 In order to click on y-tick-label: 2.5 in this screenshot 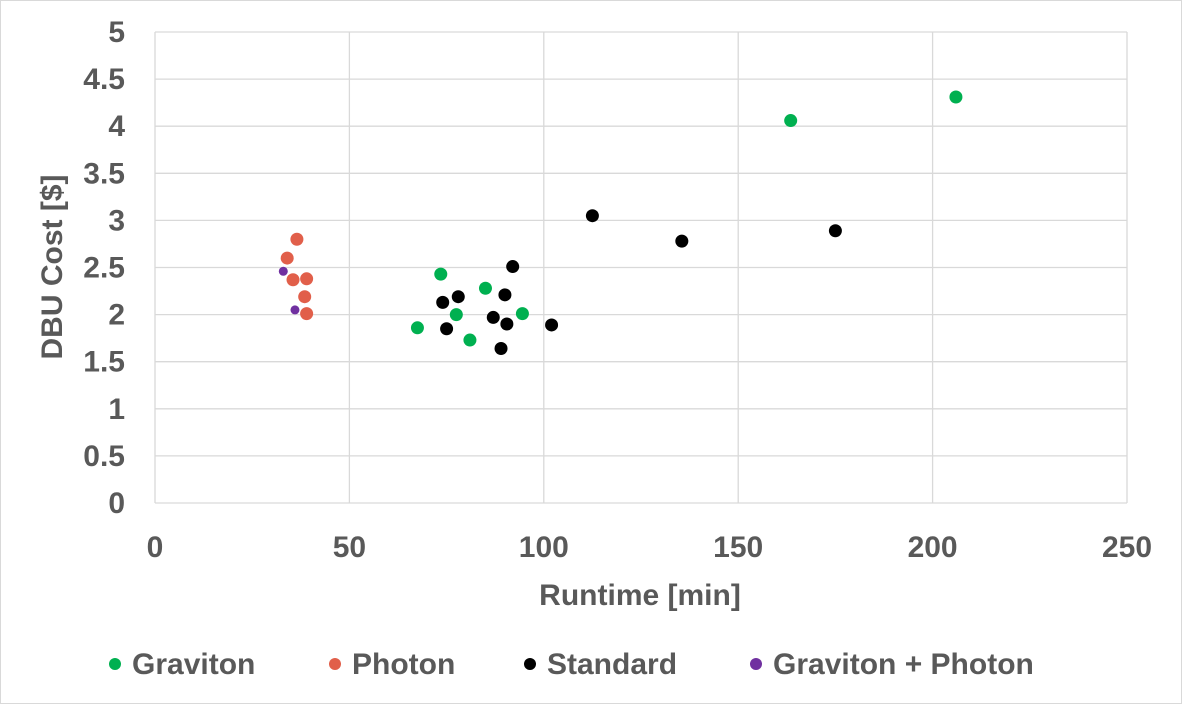, I will do `click(104, 268)`.